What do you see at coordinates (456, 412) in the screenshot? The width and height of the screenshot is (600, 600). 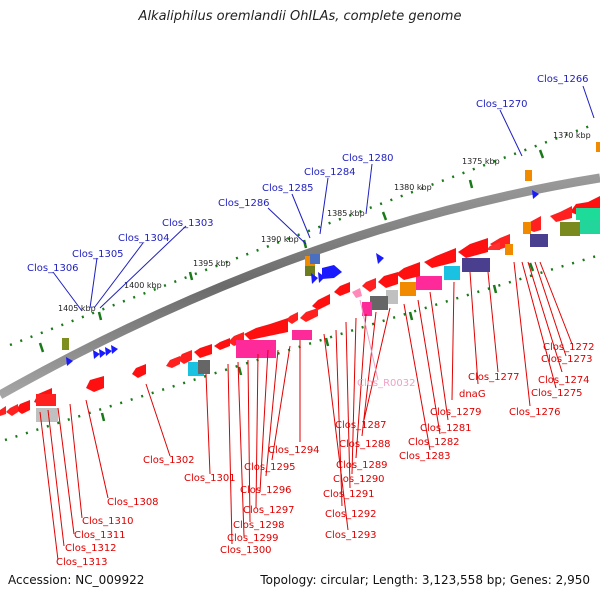 I see `gene-label-clos-1279: Clos_1279` at bounding box center [456, 412].